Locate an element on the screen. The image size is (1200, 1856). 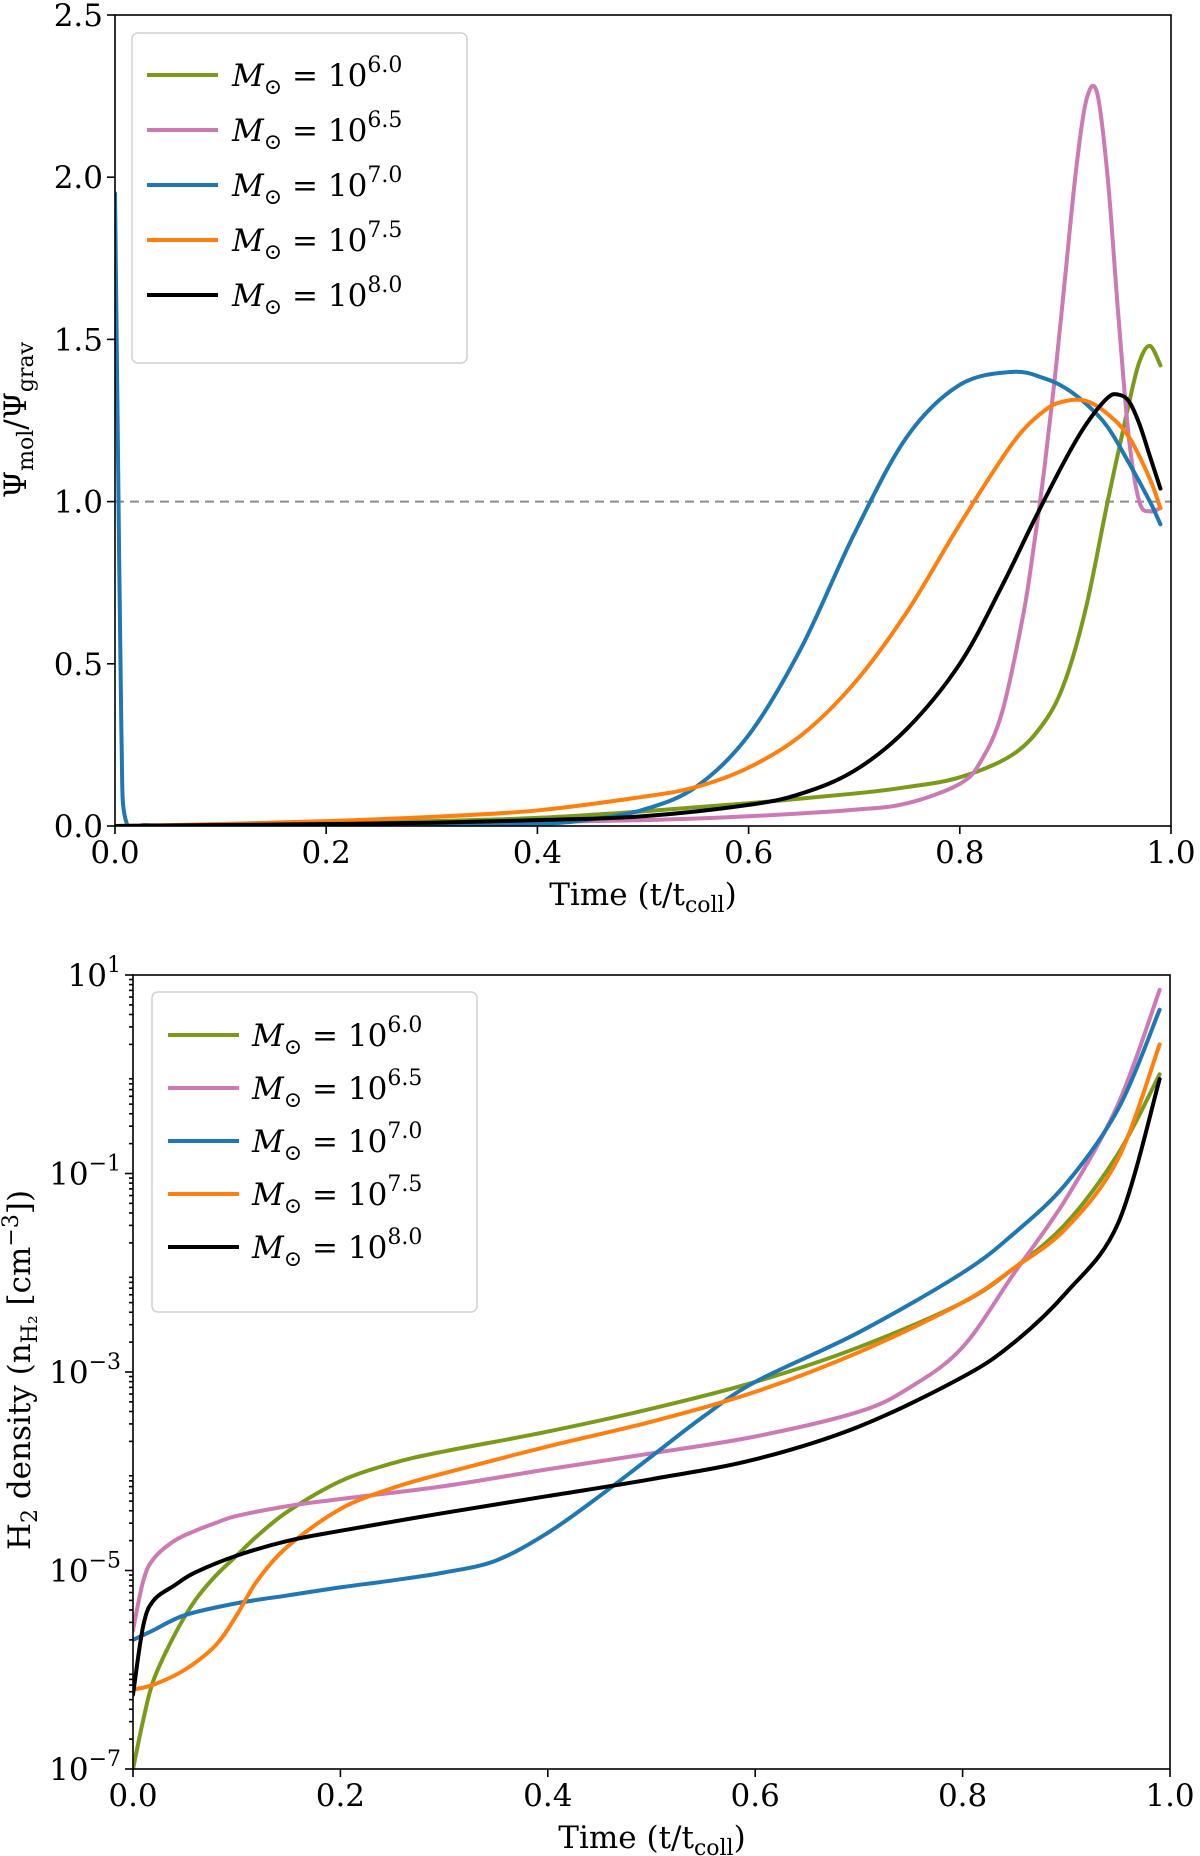
top-legend-box is located at coordinates (299, 198).